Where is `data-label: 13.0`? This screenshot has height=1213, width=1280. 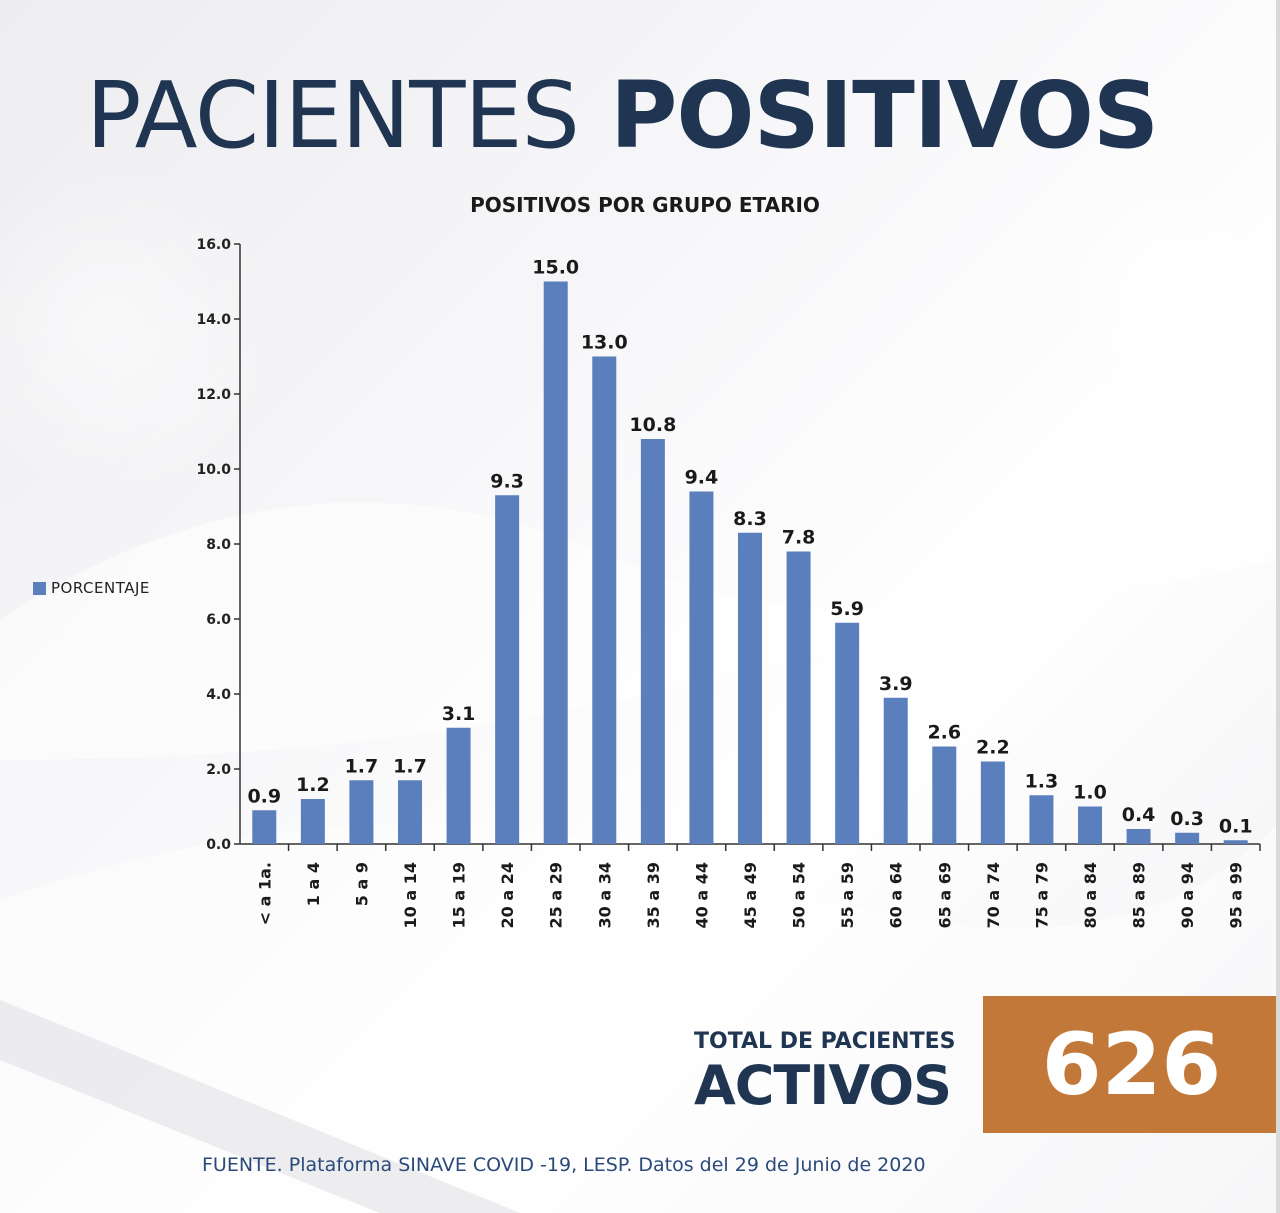
data-label: 13.0 is located at coordinates (604, 343).